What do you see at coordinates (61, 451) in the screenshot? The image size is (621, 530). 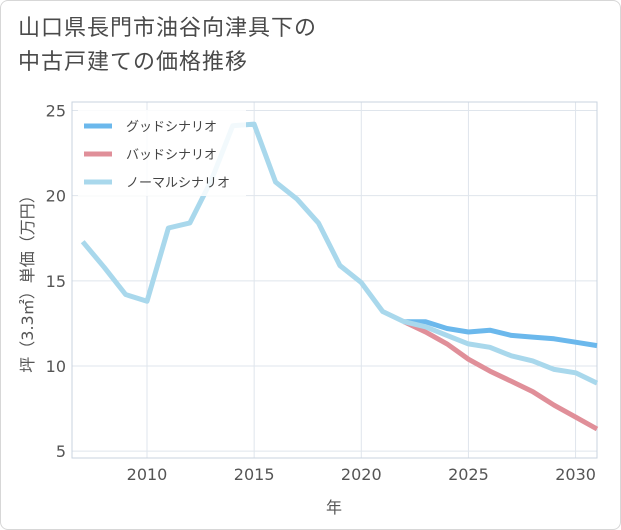 I see `y-tick-label: 5` at bounding box center [61, 451].